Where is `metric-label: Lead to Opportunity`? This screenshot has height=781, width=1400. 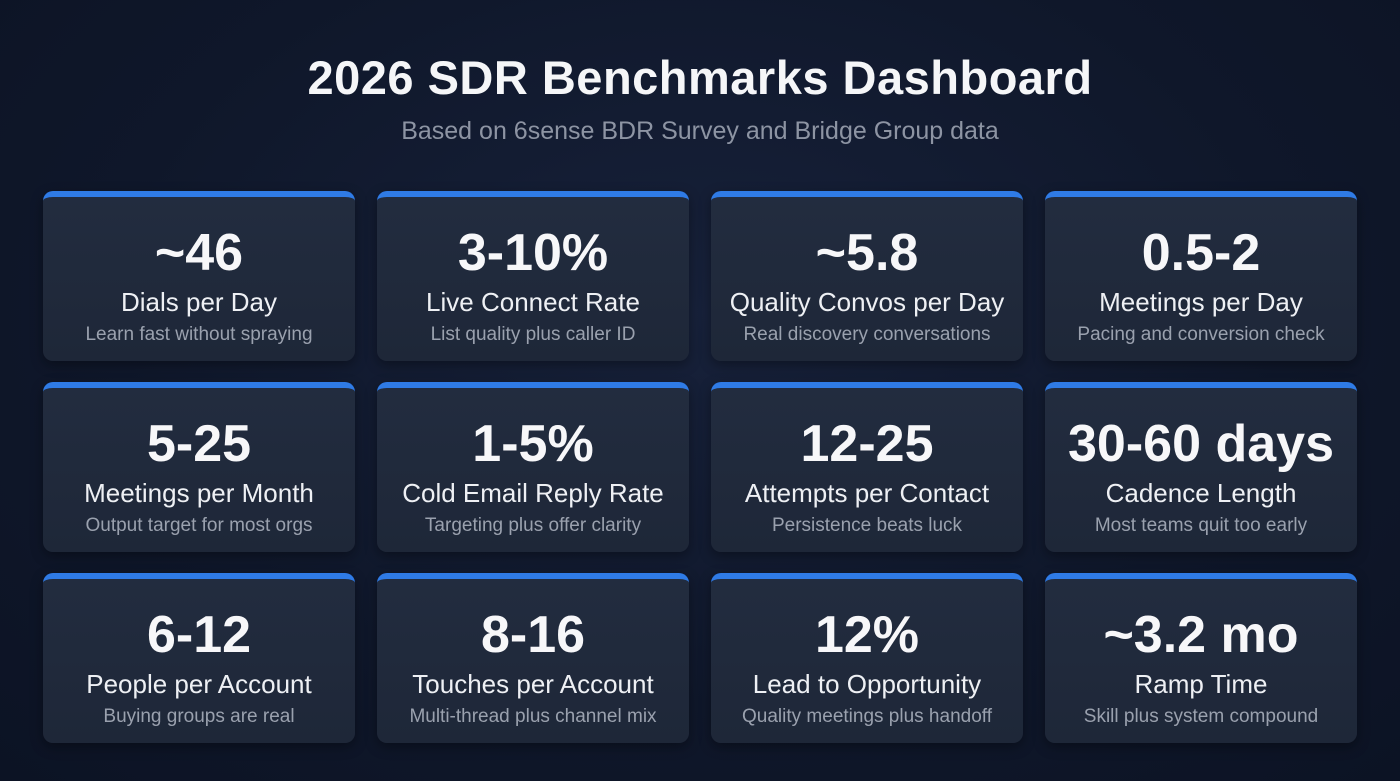 metric-label: Lead to Opportunity is located at coordinates (867, 684).